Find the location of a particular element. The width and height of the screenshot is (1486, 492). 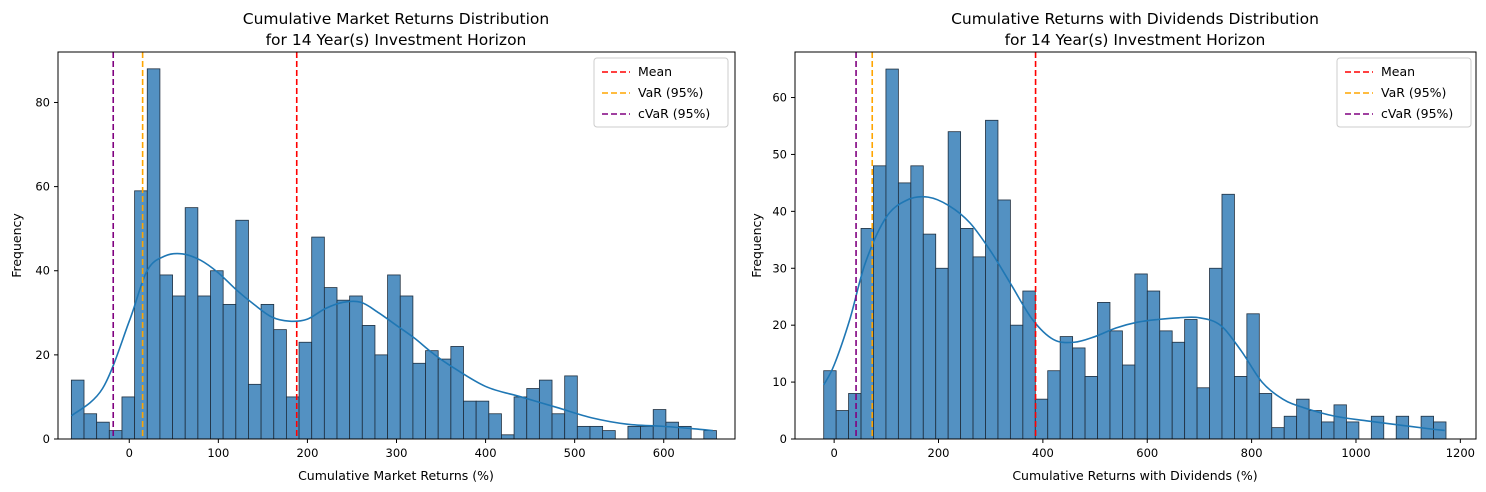

y-tick-label: 80 is located at coordinates (42, 102).